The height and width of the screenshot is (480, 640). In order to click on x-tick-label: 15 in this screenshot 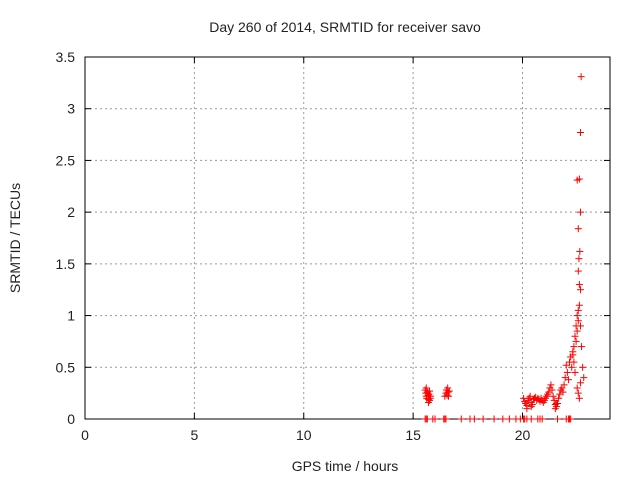, I will do `click(413, 435)`.